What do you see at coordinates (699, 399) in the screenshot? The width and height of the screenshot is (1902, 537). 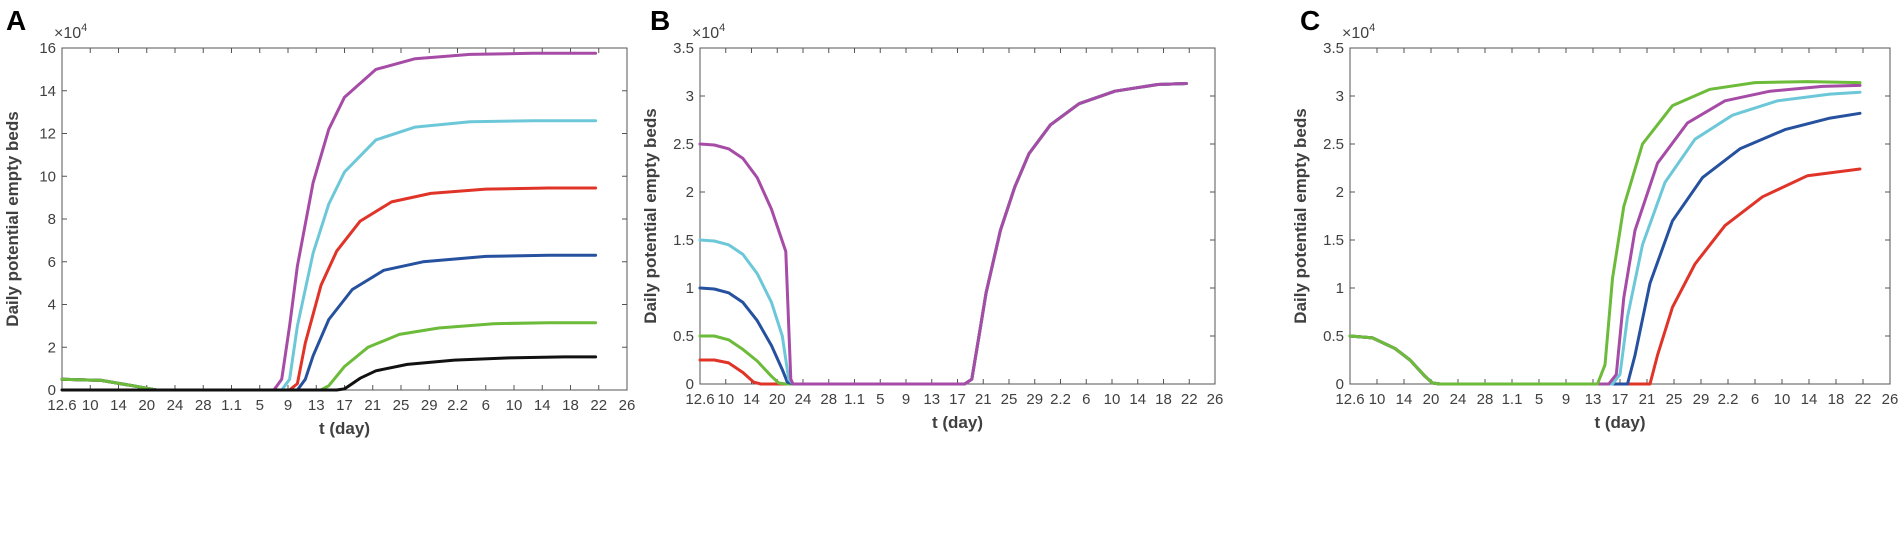 I see `x-tick-label: 12.6` at bounding box center [699, 399].